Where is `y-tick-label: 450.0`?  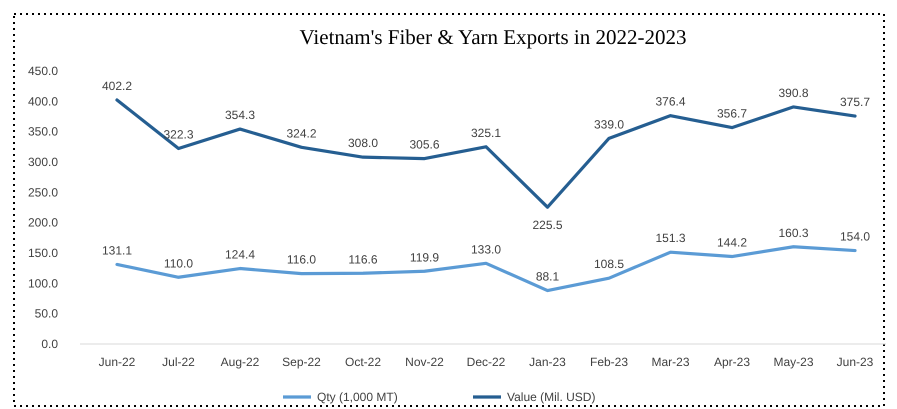 y-tick-label: 450.0 is located at coordinates (43, 71).